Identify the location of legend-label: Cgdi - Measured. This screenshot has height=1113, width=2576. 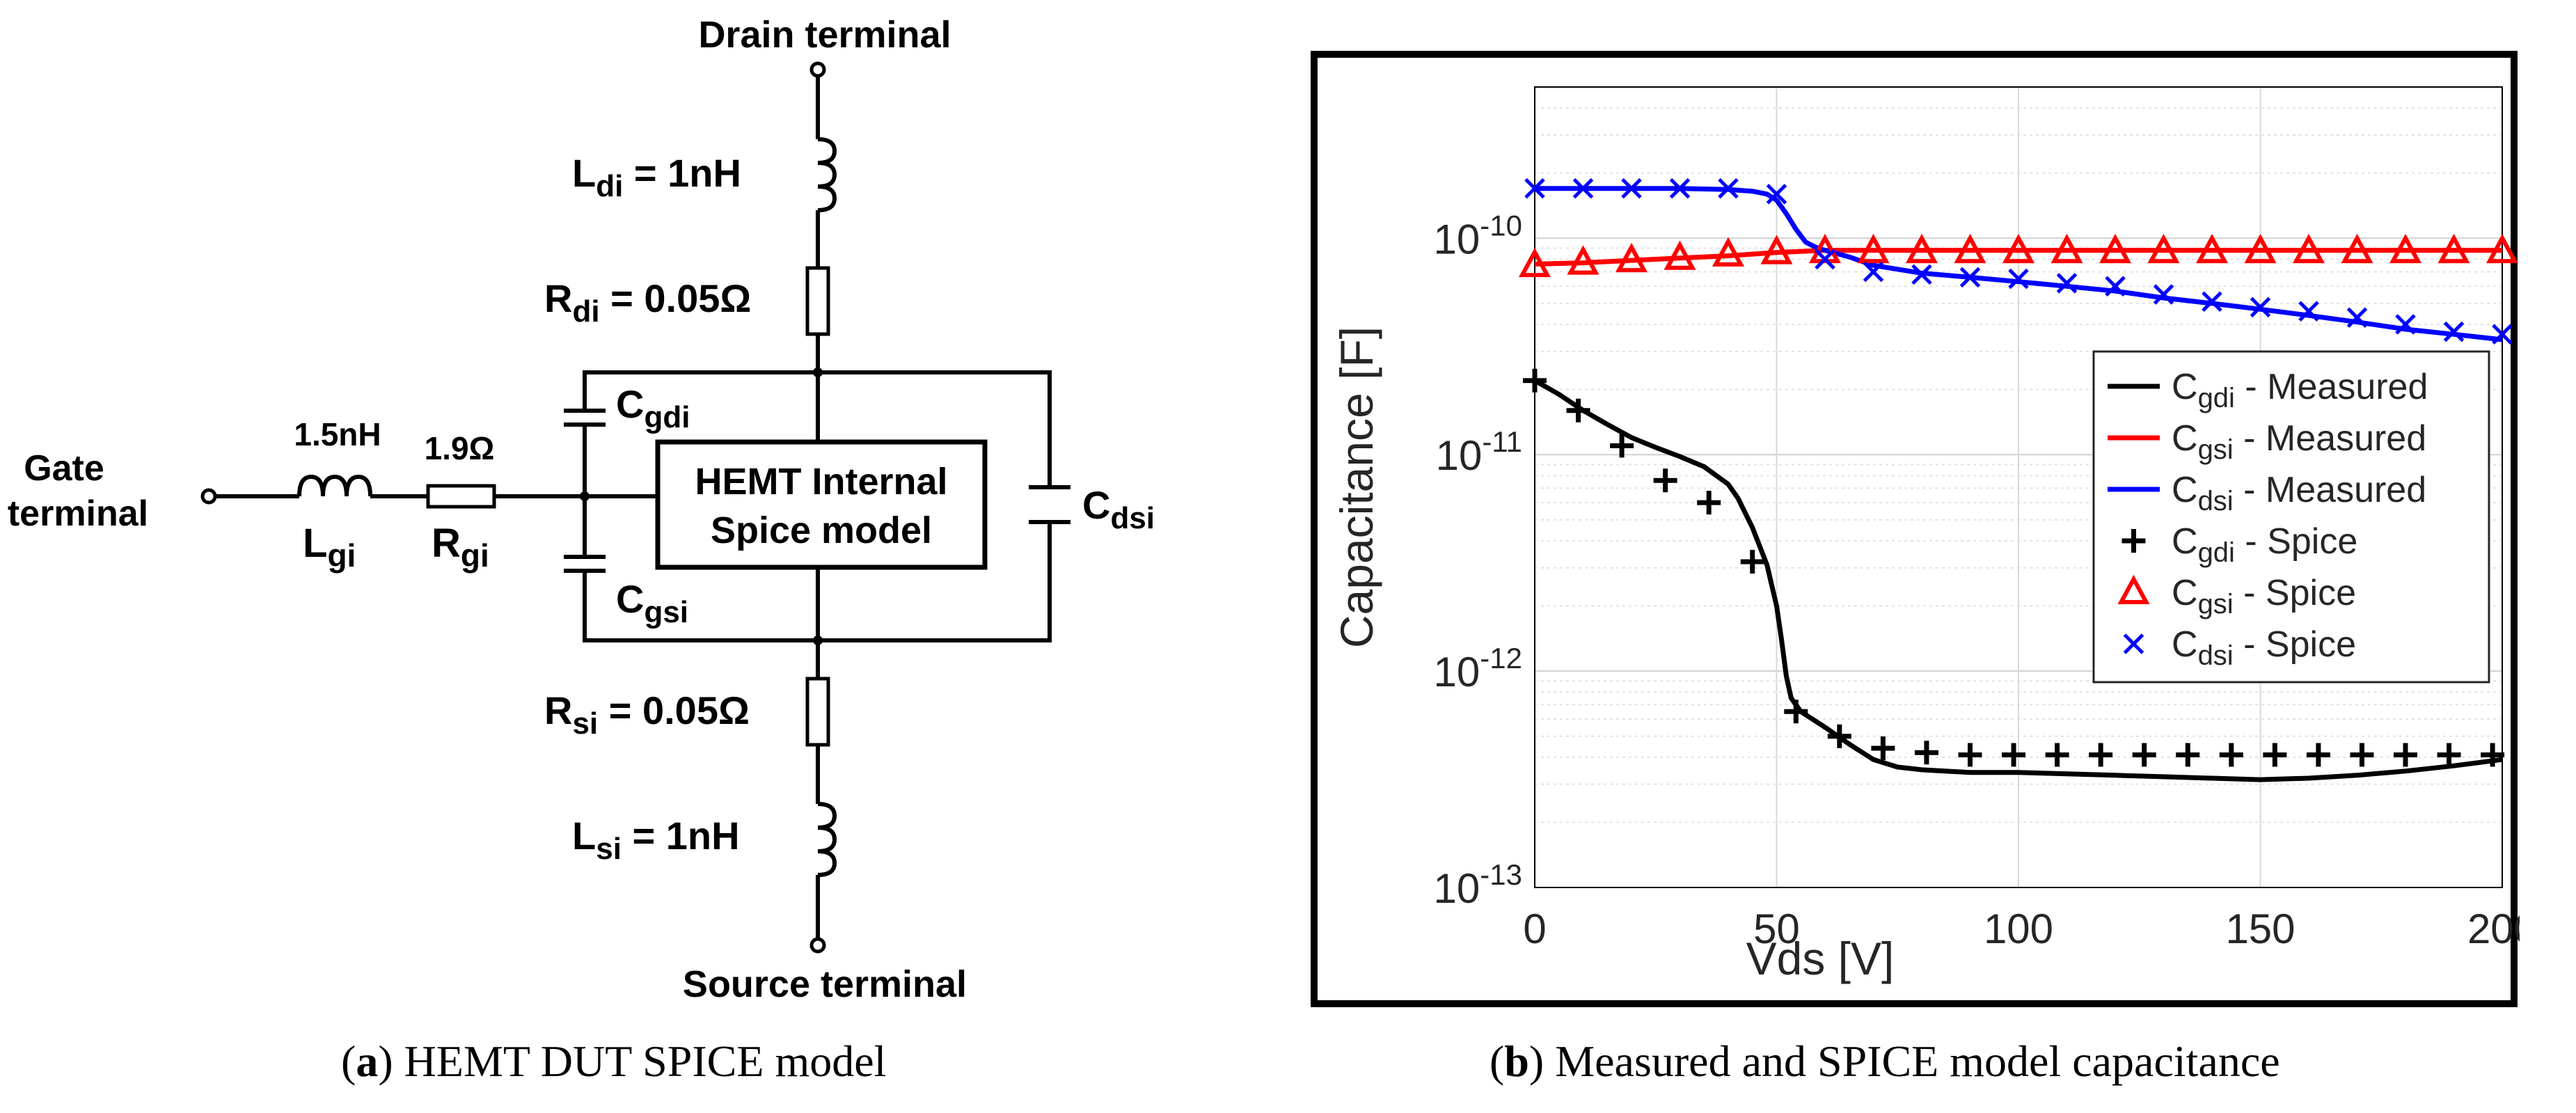
(2300, 390).